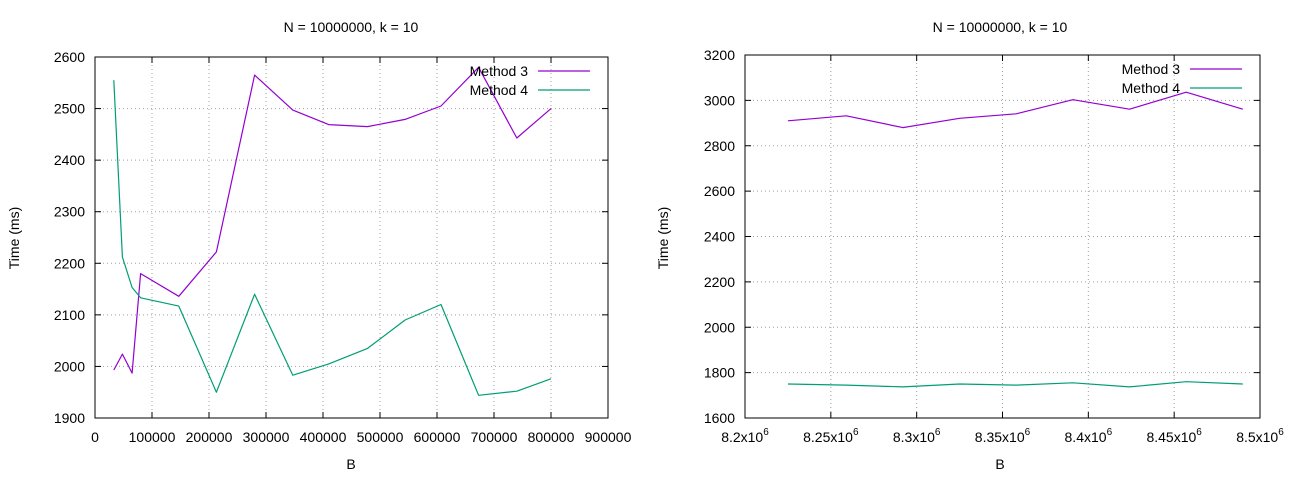 The width and height of the screenshot is (1307, 480). Describe the element at coordinates (745, 436) in the screenshot. I see `x-tick-label: 8.2x10⁶` at that location.